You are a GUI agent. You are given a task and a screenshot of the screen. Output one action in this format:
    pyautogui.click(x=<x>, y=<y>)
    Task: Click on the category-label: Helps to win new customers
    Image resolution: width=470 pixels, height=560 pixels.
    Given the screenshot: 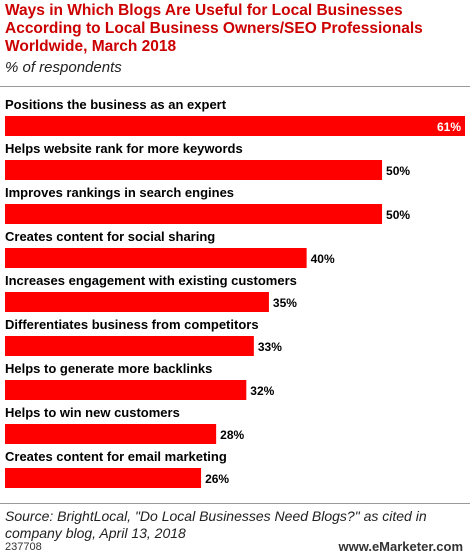 What is the action you would take?
    pyautogui.click(x=92, y=412)
    